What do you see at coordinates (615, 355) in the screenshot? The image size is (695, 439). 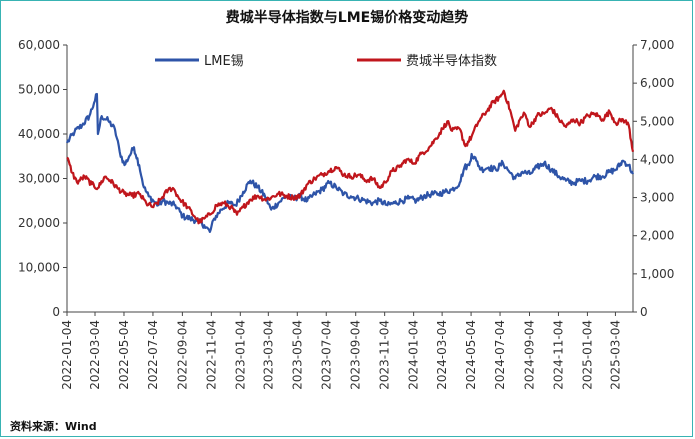 I see `x-axis-tick-label: 2025-03-04` at bounding box center [615, 355].